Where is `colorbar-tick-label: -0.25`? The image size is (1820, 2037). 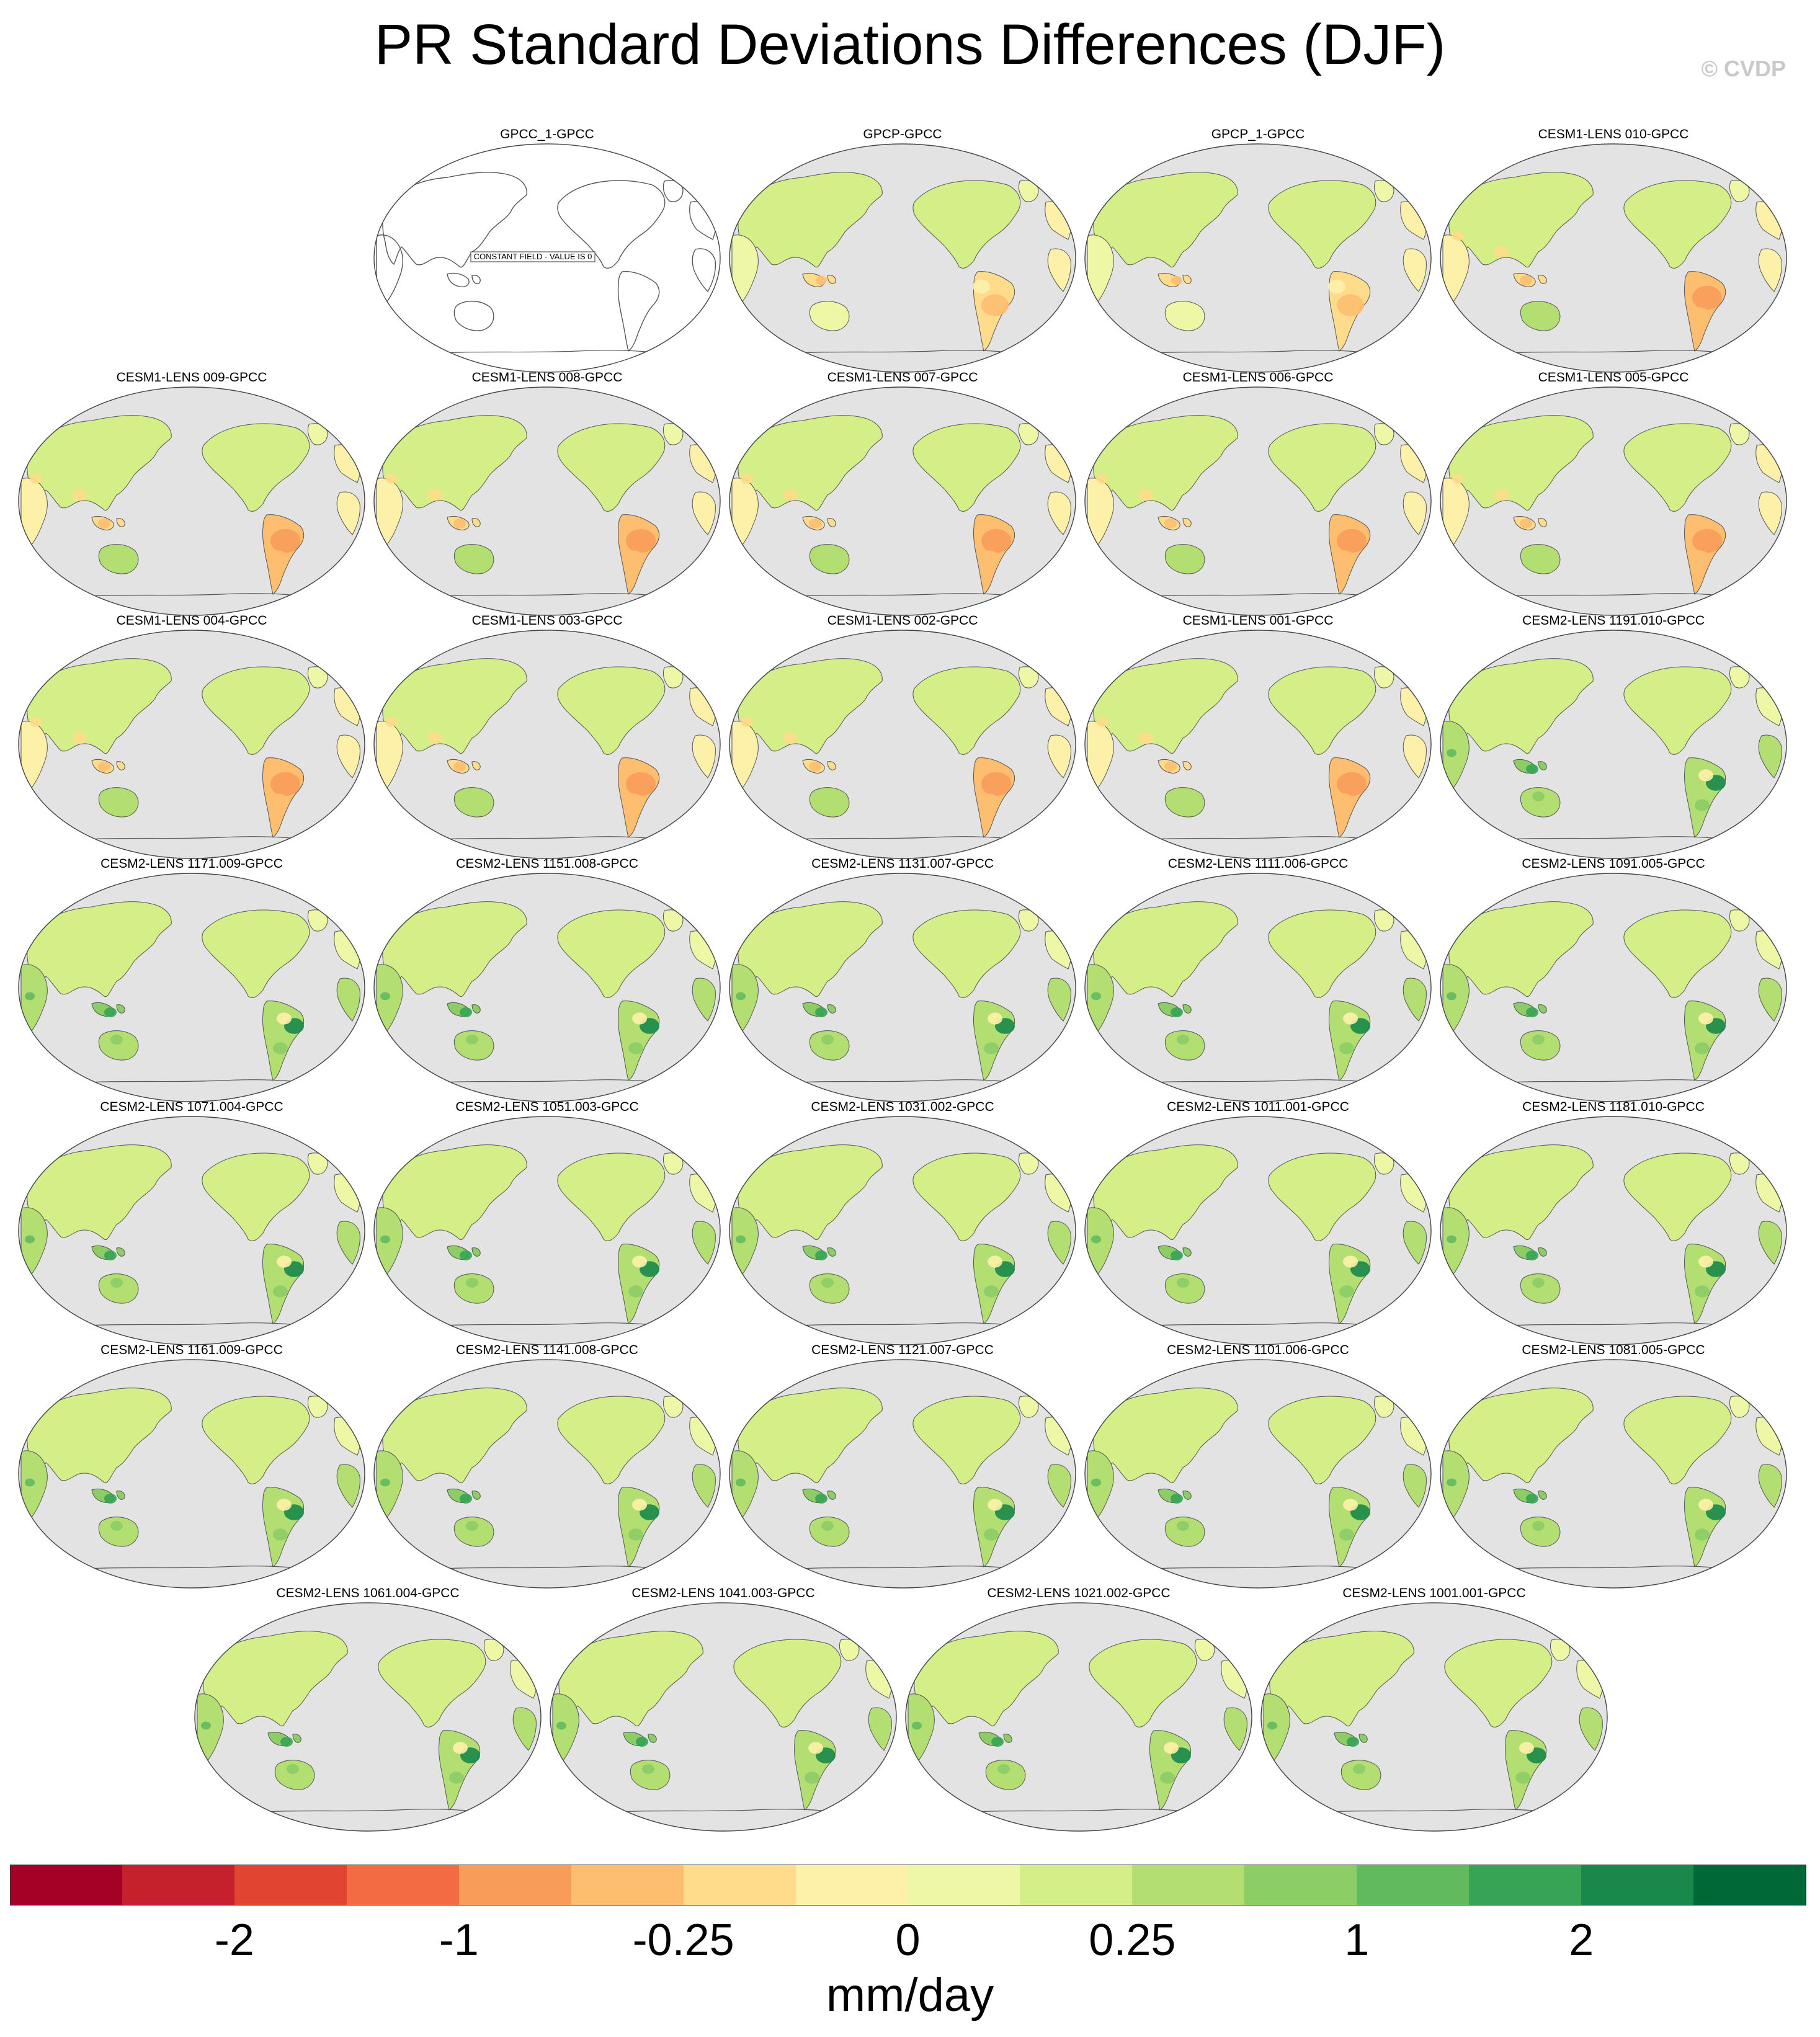 colorbar-tick-label: -0.25 is located at coordinates (683, 1940).